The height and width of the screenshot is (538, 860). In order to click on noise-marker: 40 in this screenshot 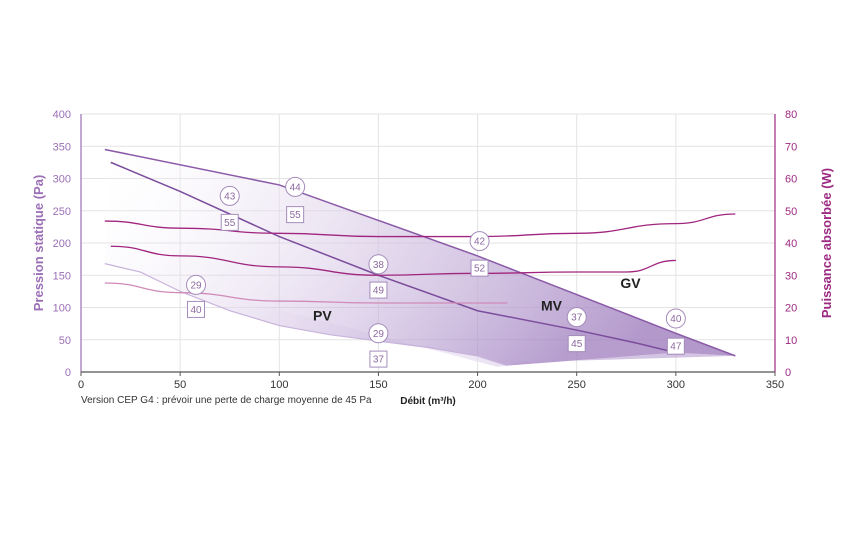, I will do `click(196, 309)`.